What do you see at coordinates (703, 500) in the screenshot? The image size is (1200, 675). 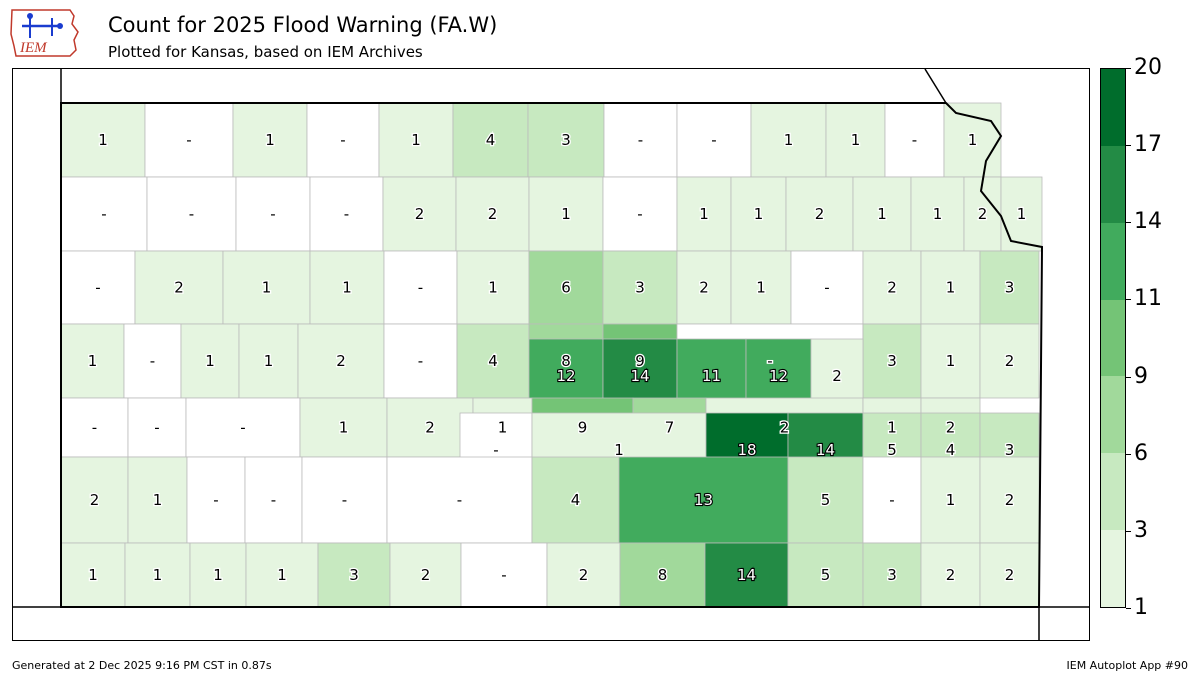 I see `county-count-label: 13` at bounding box center [703, 500].